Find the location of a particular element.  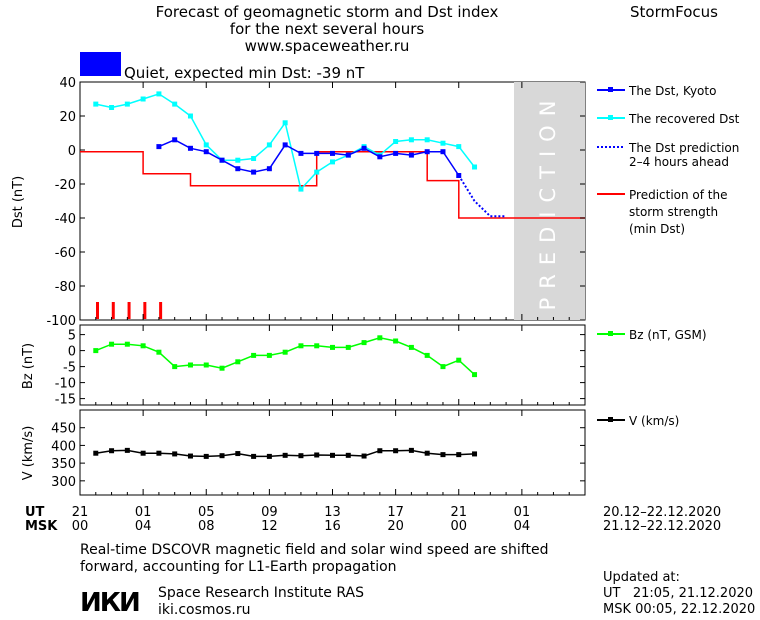

iki-logo: ИКИ is located at coordinates (109, 603).